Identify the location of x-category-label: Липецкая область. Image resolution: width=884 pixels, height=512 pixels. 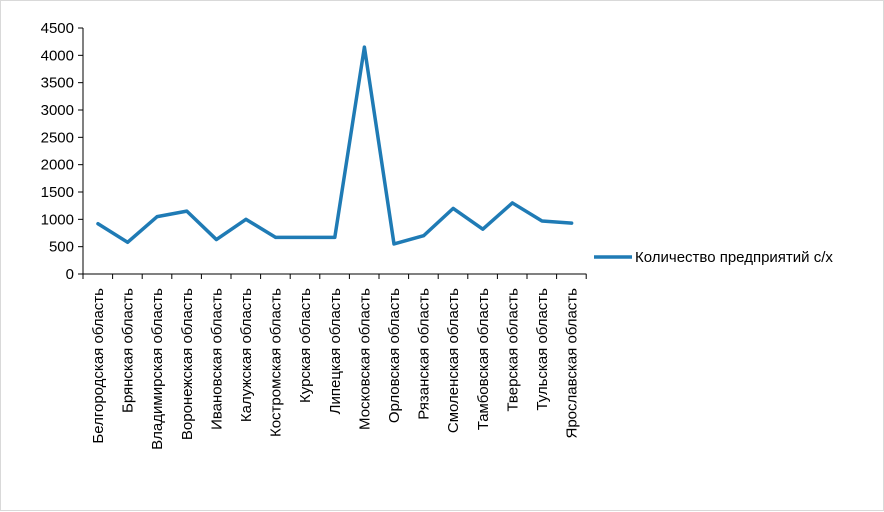
(335, 351).